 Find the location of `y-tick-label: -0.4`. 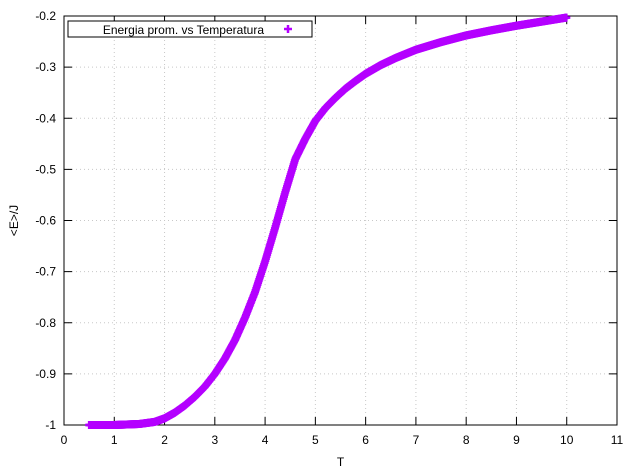

y-tick-label: -0.4 is located at coordinates (45, 118).